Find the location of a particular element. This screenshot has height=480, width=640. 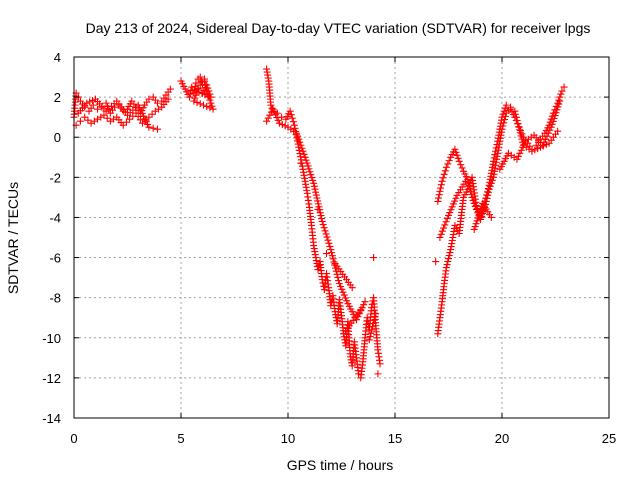

x-tick-label: 25 is located at coordinates (609, 438).